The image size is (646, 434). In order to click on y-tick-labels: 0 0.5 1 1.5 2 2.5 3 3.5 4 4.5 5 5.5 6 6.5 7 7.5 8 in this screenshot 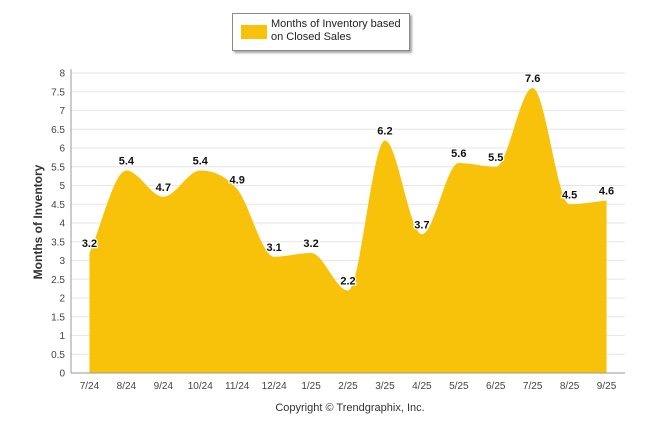, I will do `click(58, 224)`.